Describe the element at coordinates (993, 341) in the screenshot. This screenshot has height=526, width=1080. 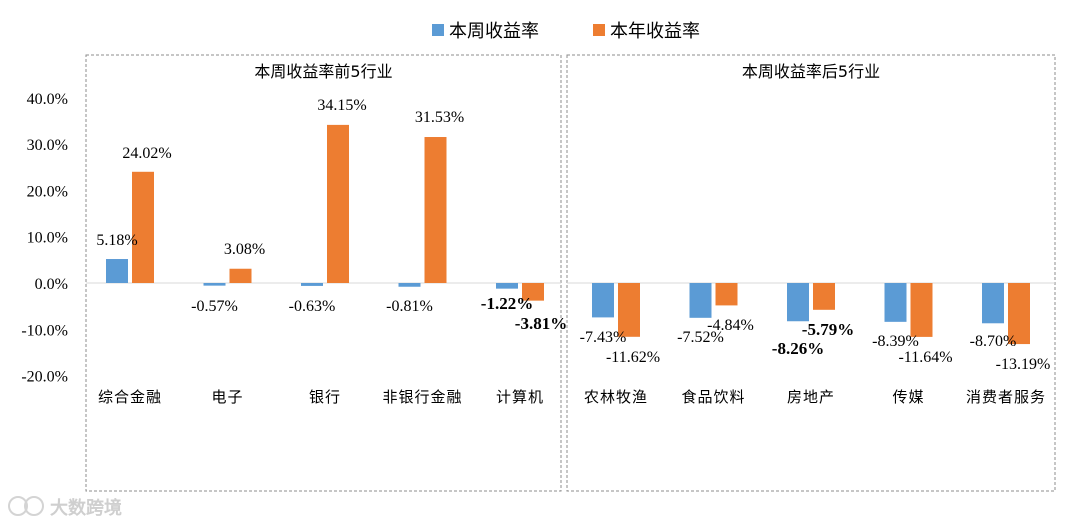
I see `data-label-weekly: -8.70%` at that location.